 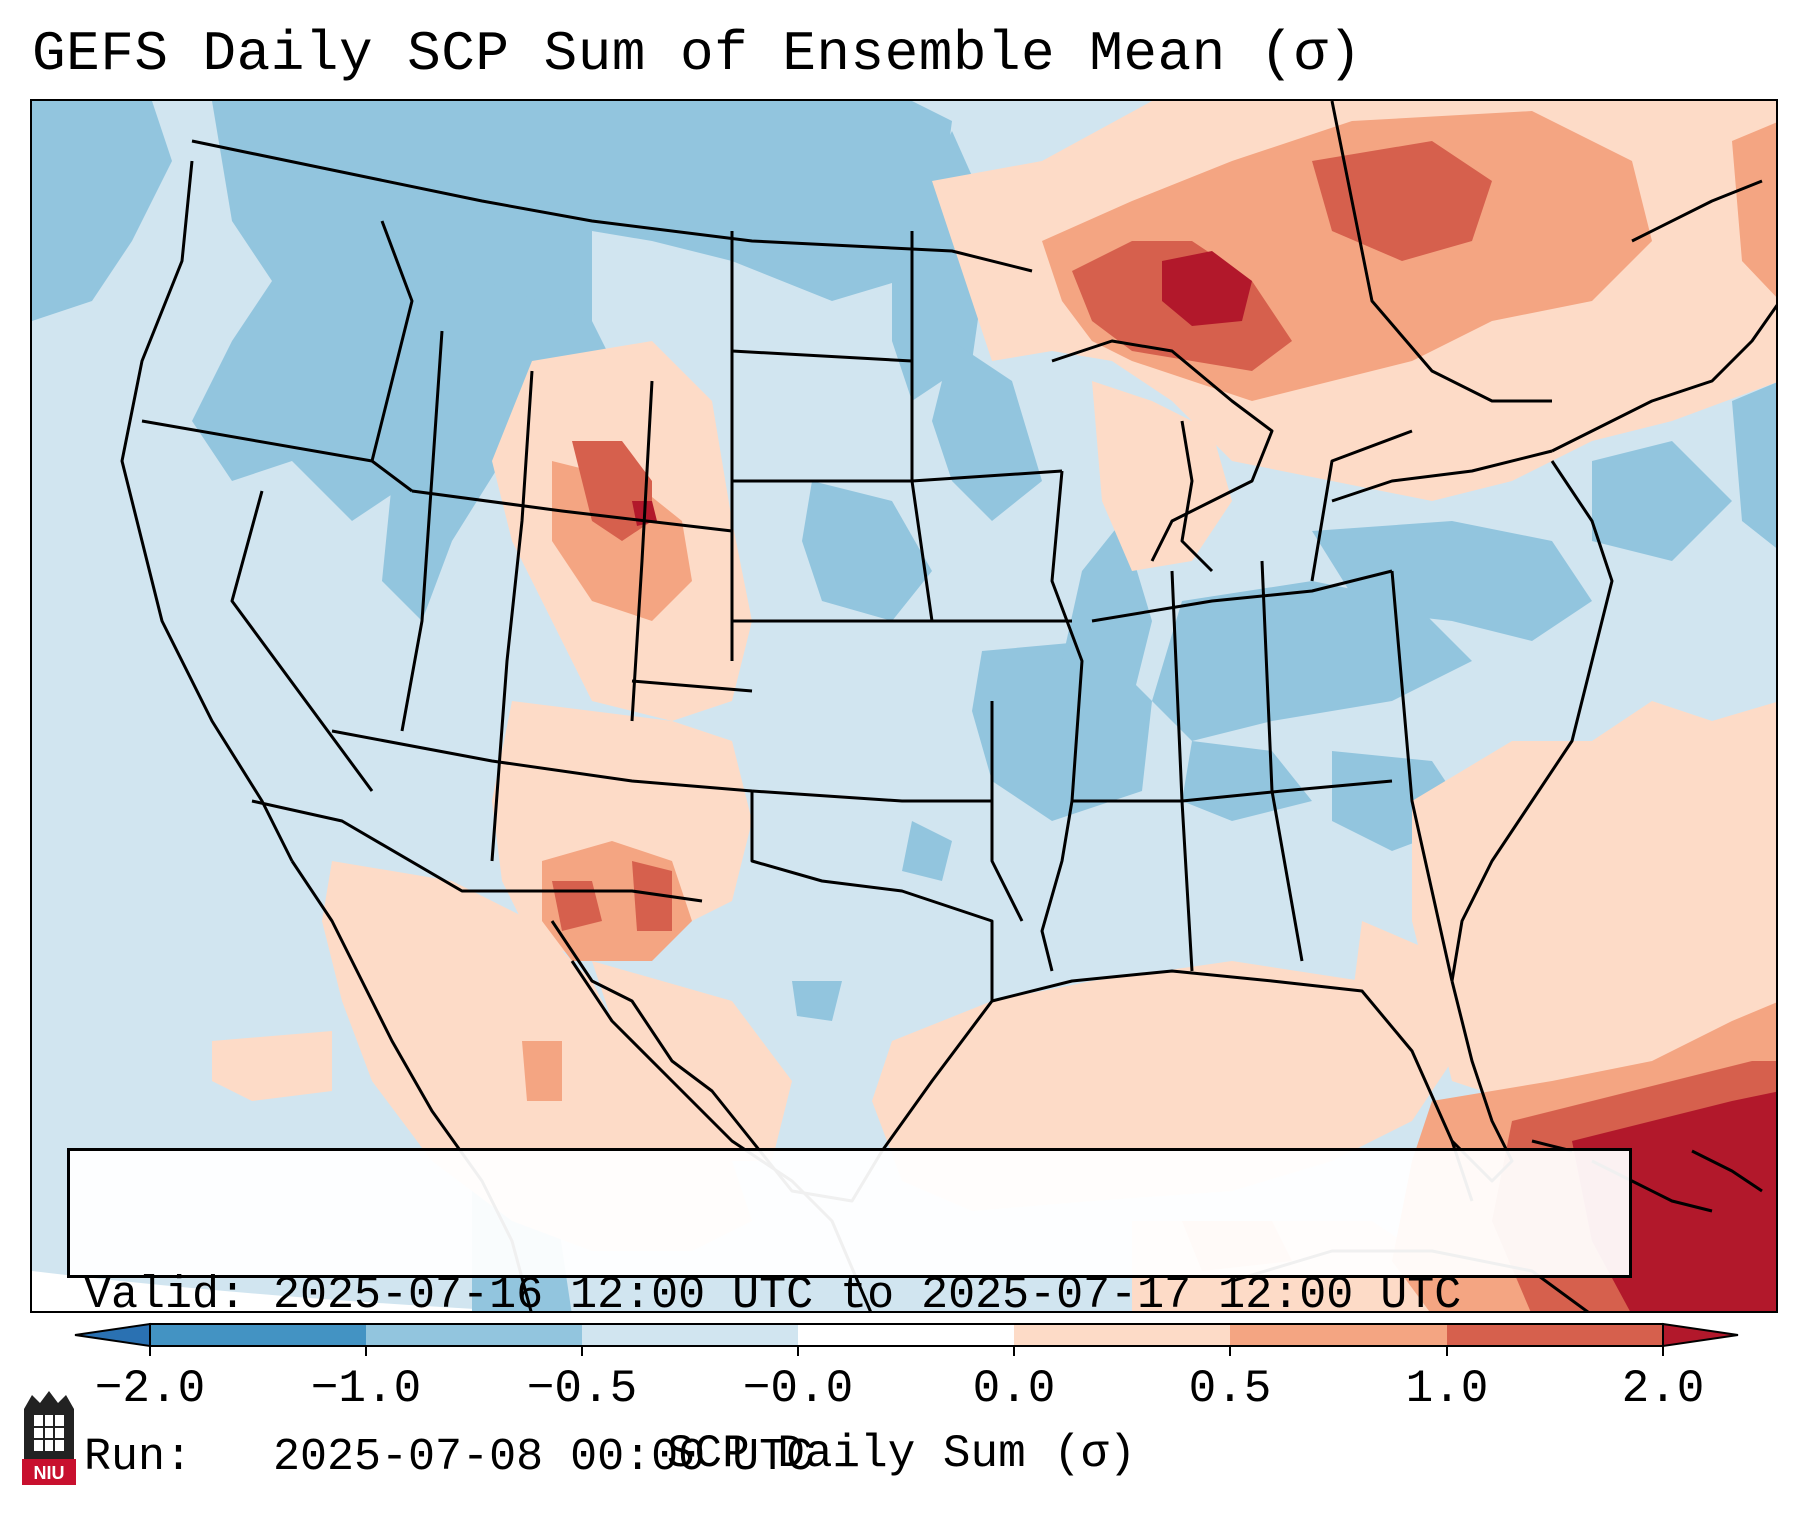 What do you see at coordinates (1014, 1389) in the screenshot?
I see `colorbar-tick-label: 0.0` at bounding box center [1014, 1389].